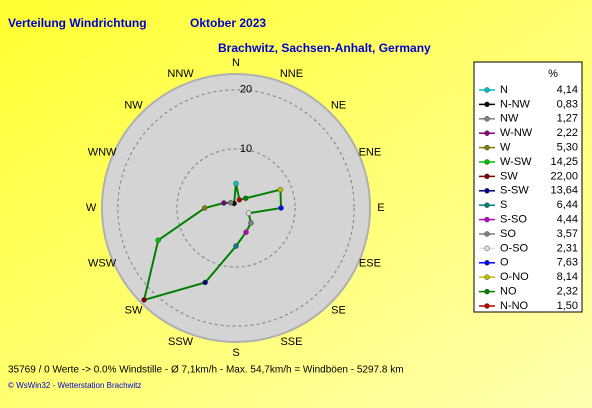 This screenshot has height=408, width=592. What do you see at coordinates (370, 152) in the screenshot?
I see `axis-label: ENE` at bounding box center [370, 152].